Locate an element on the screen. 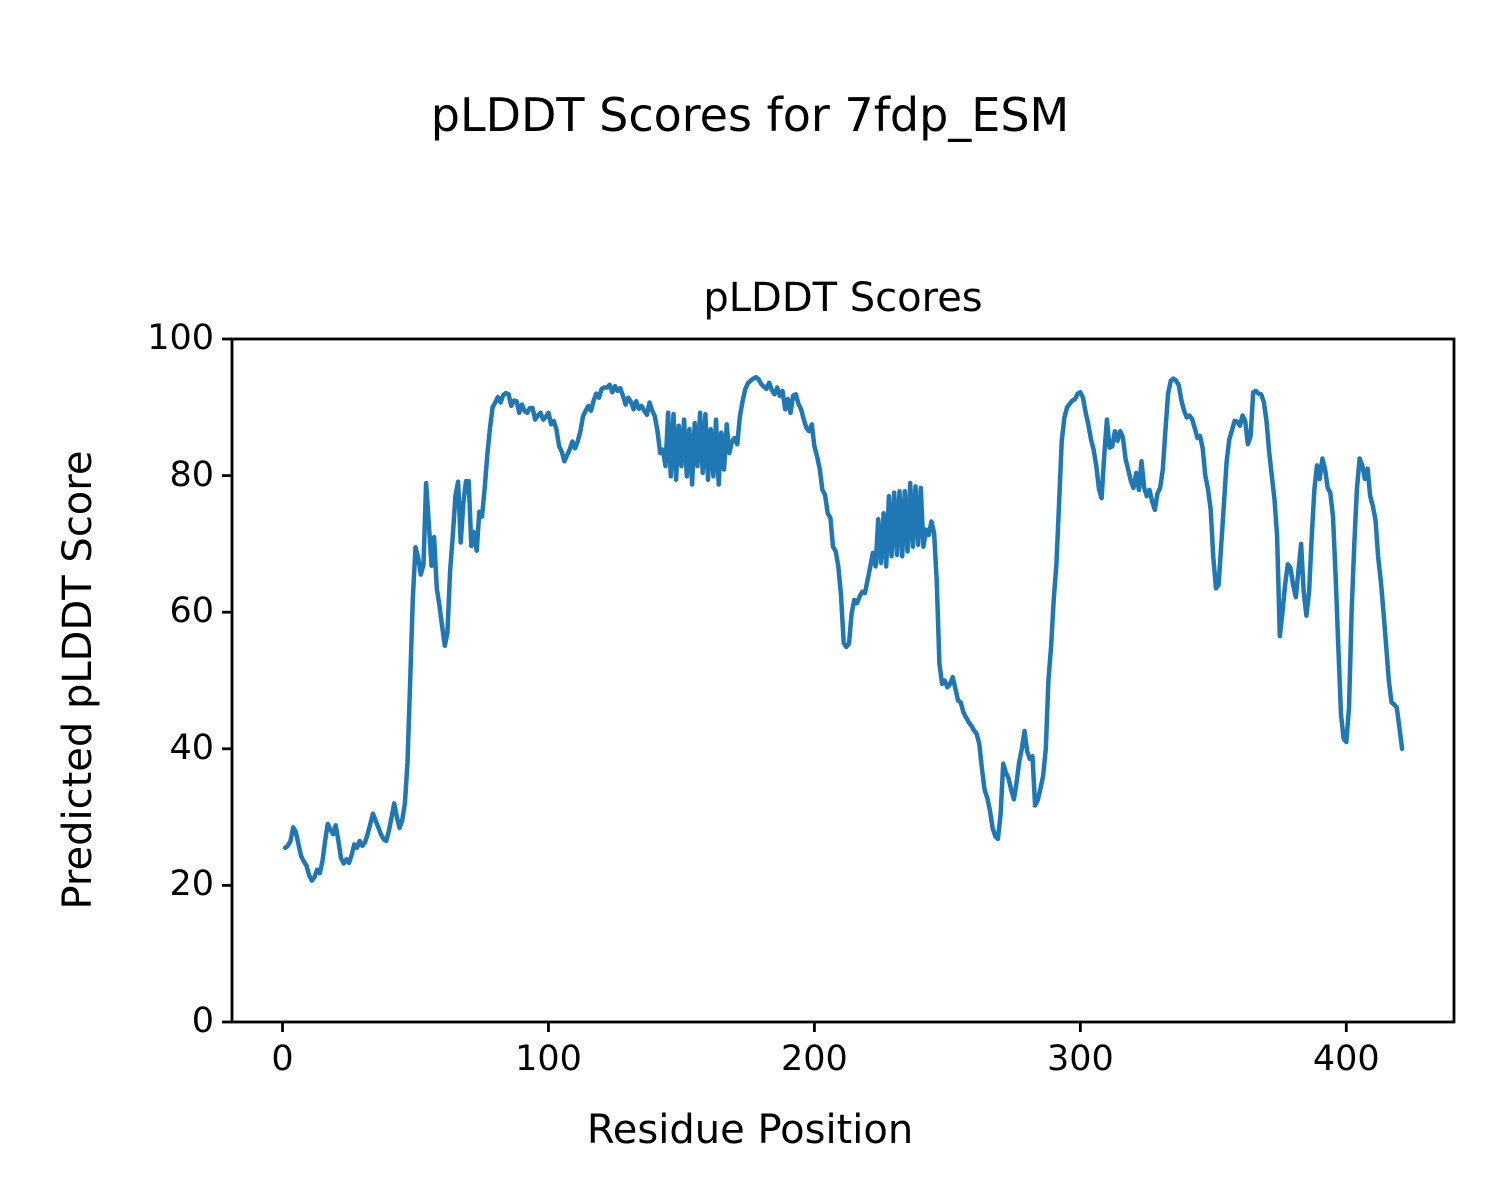 The image size is (1500, 1200). x-tick-label: 200 is located at coordinates (814, 1059).